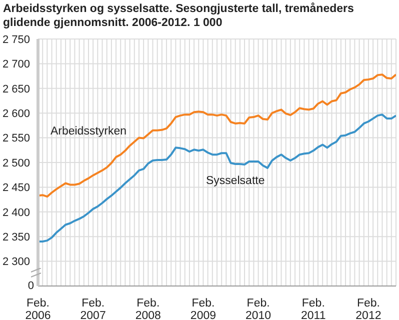  I want to click on x-tick-label: Feb. 2006, so click(38, 308).